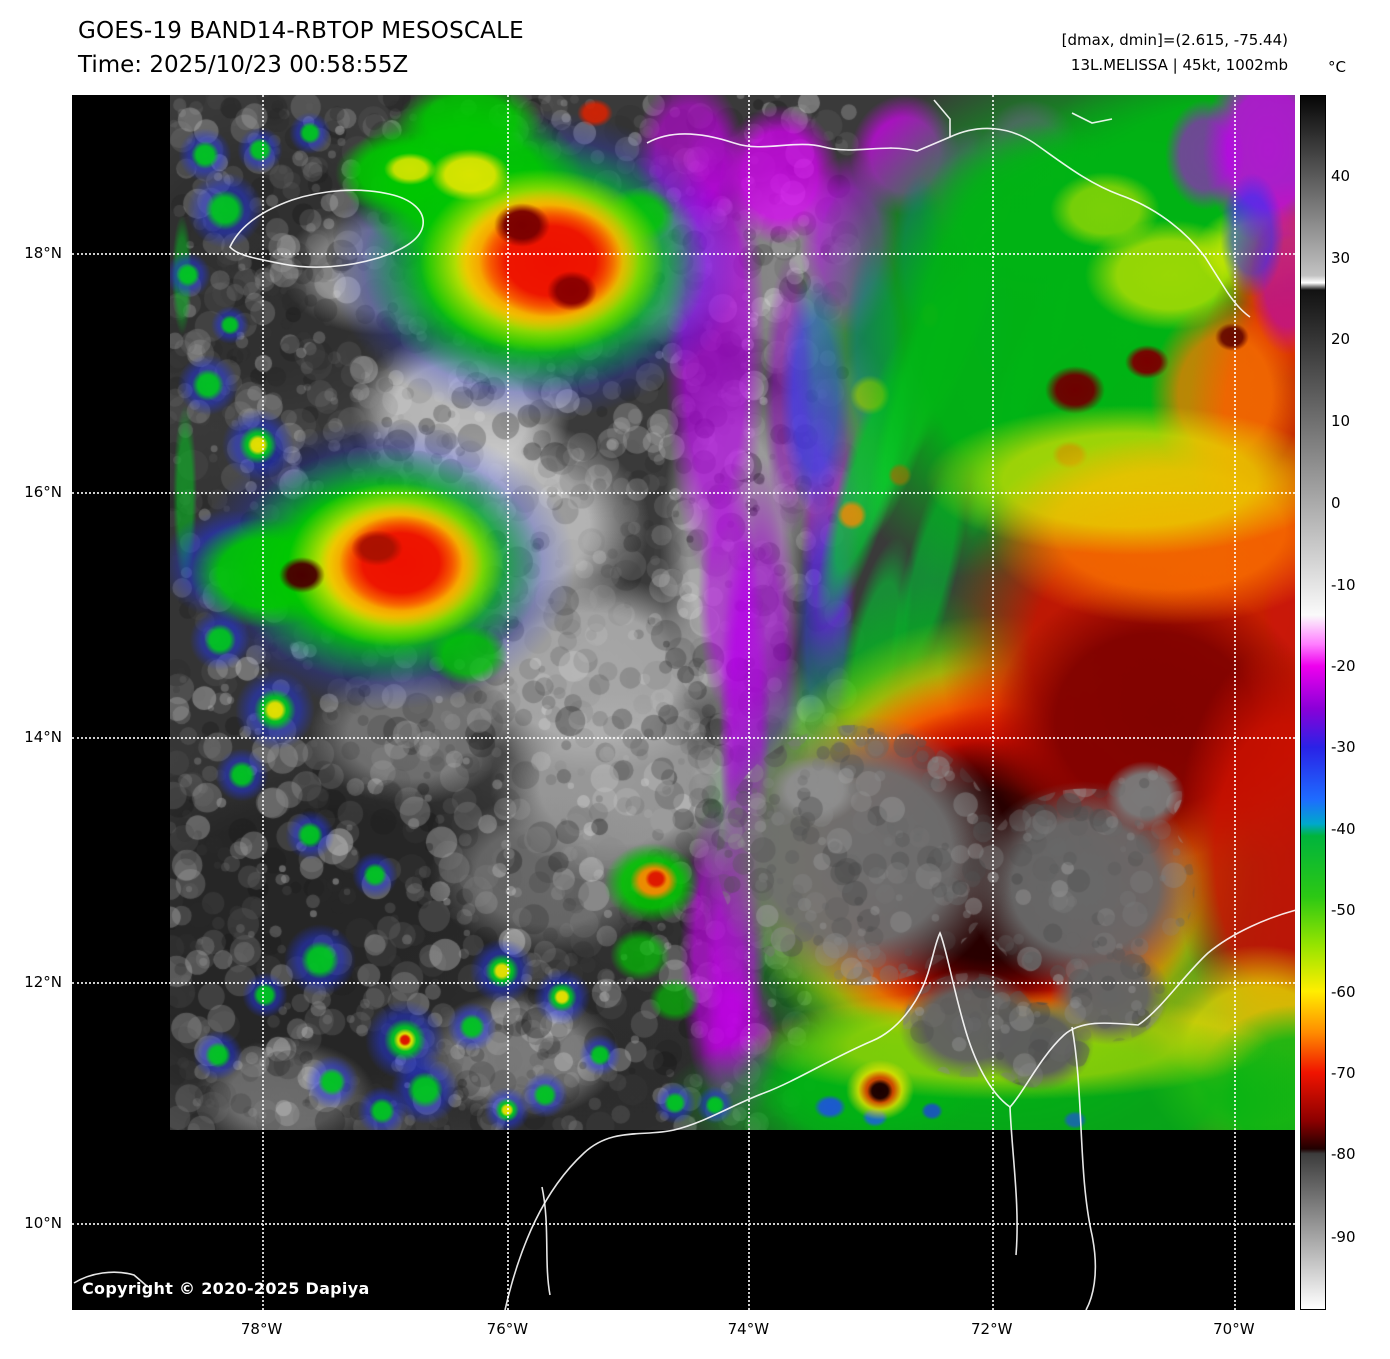 Image resolution: width=1390 pixels, height=1359 pixels. What do you see at coordinates (507, 1329) in the screenshot?
I see `longitude-tick-label: 76°W` at bounding box center [507, 1329].